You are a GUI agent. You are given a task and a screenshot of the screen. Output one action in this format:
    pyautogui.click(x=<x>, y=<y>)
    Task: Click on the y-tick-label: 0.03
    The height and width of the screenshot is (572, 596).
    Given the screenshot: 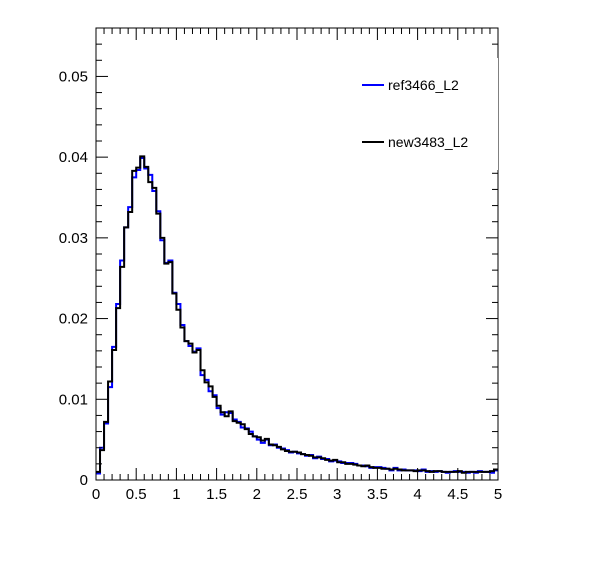 What is the action you would take?
    pyautogui.click(x=73, y=238)
    